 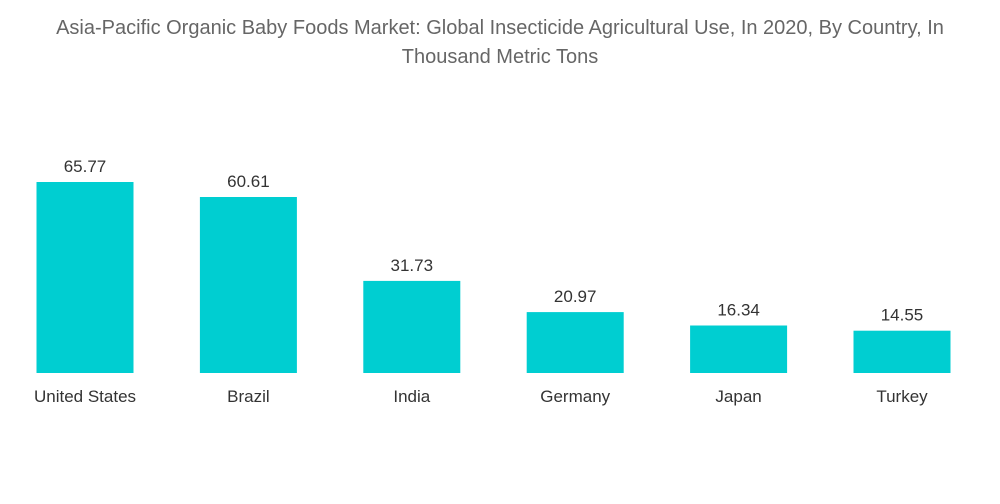 I want to click on bar-value-label: 65.77, so click(x=85, y=166).